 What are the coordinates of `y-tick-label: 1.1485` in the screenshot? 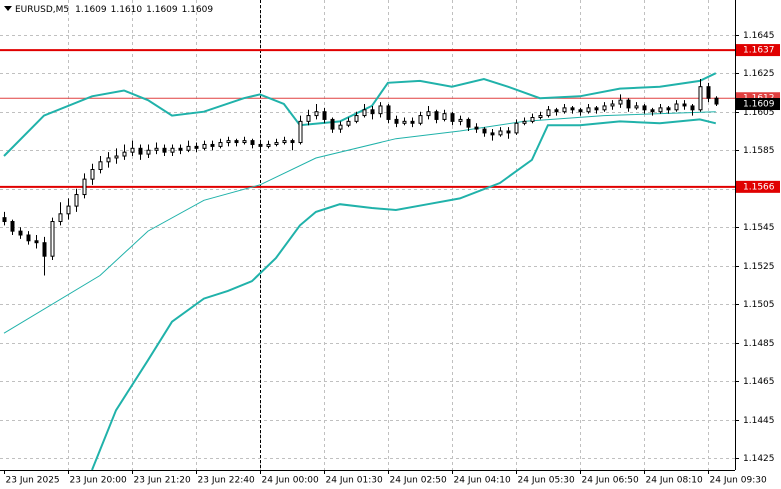 It's located at (759, 344).